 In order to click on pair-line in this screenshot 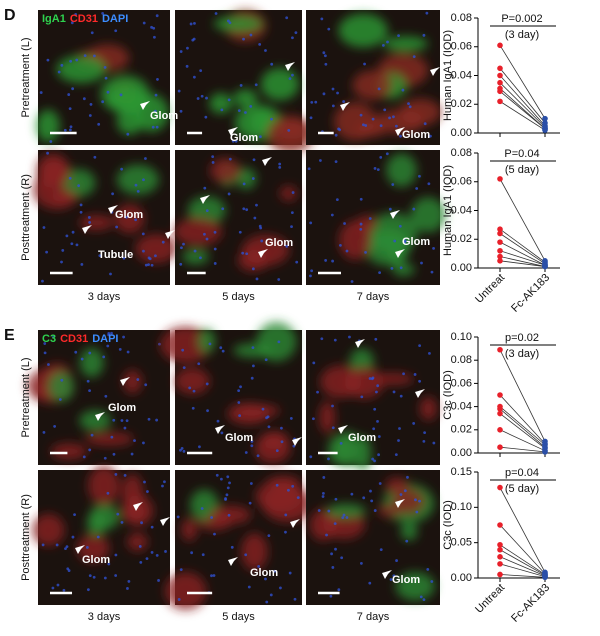, I will do `click(522, 258)`.